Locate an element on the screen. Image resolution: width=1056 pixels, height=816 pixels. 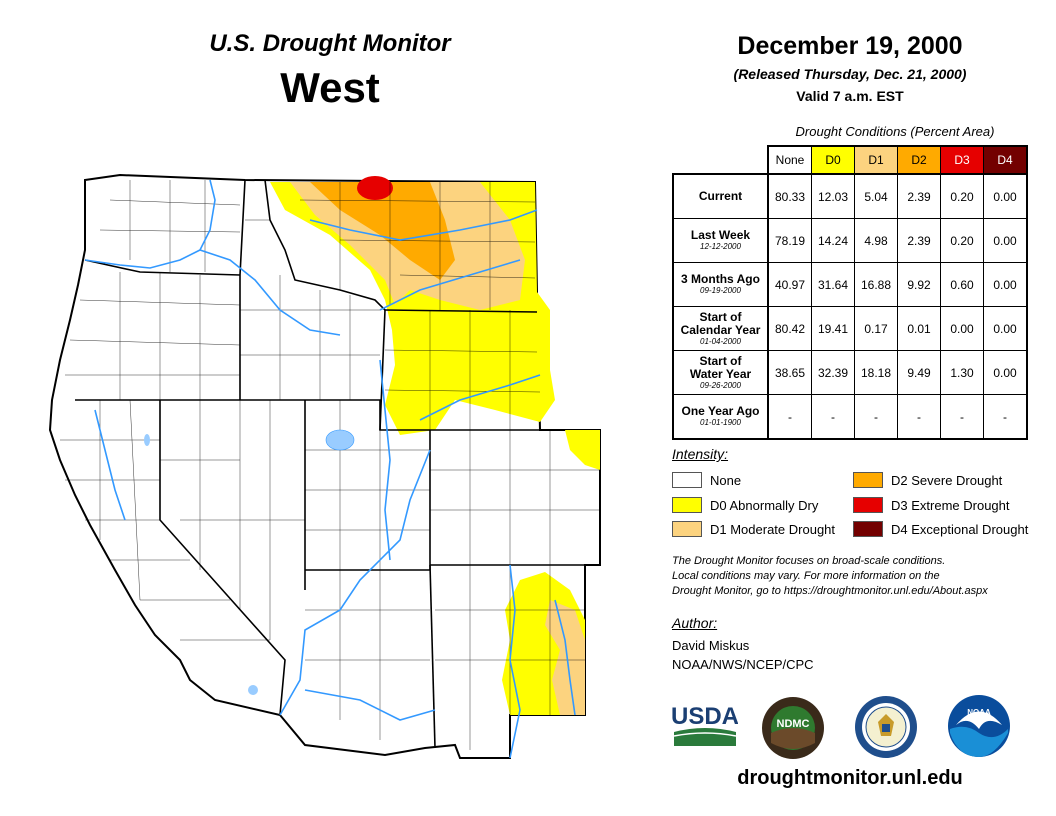
table-cell: 16.88 is located at coordinates (876, 284).